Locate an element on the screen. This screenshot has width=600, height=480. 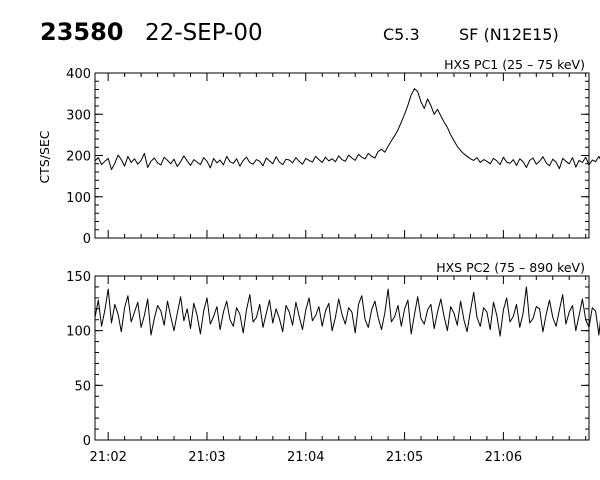
panel-title: HXS PC1 (25 – 75 keV) is located at coordinates (514, 64).